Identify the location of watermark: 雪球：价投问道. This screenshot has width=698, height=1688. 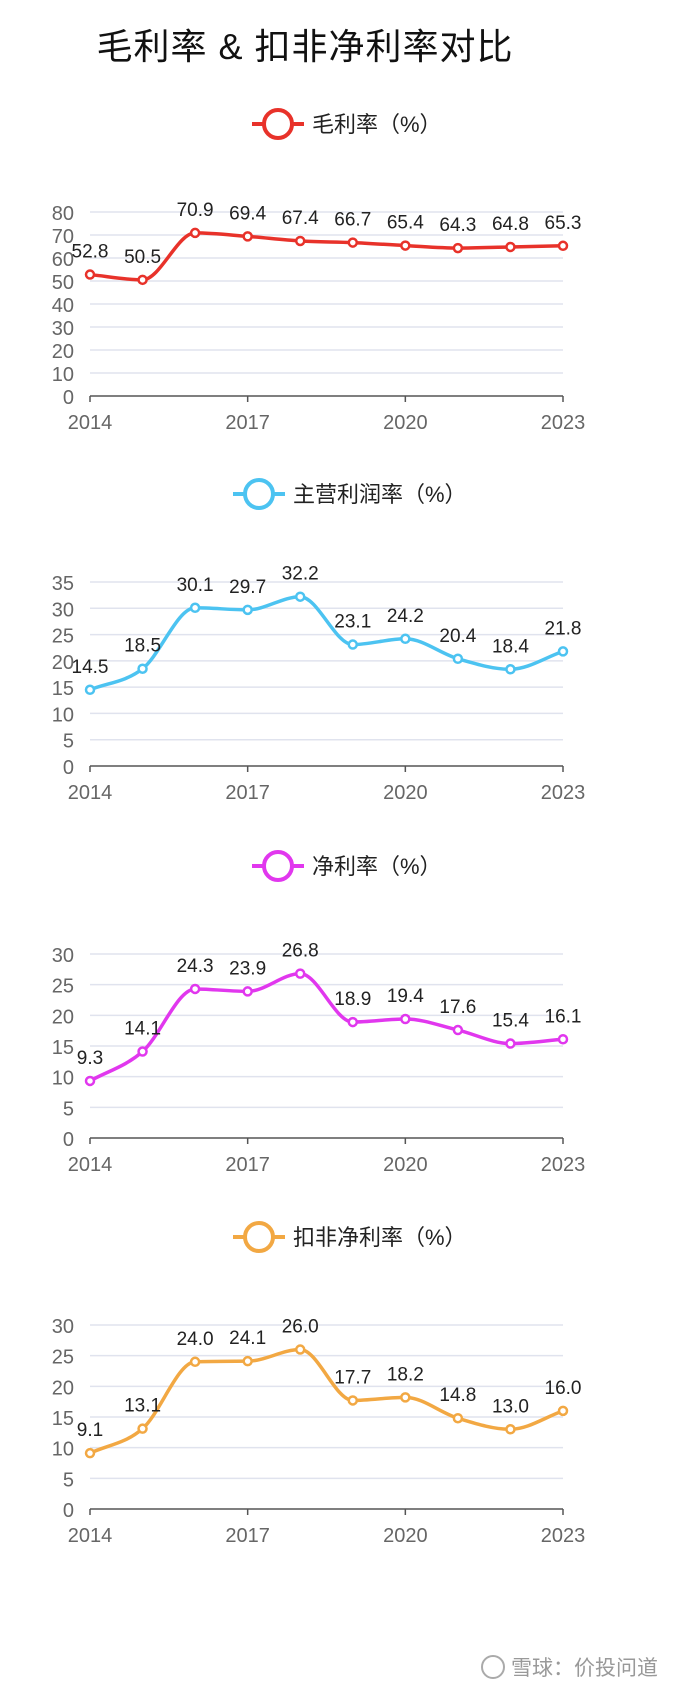
(569, 1667).